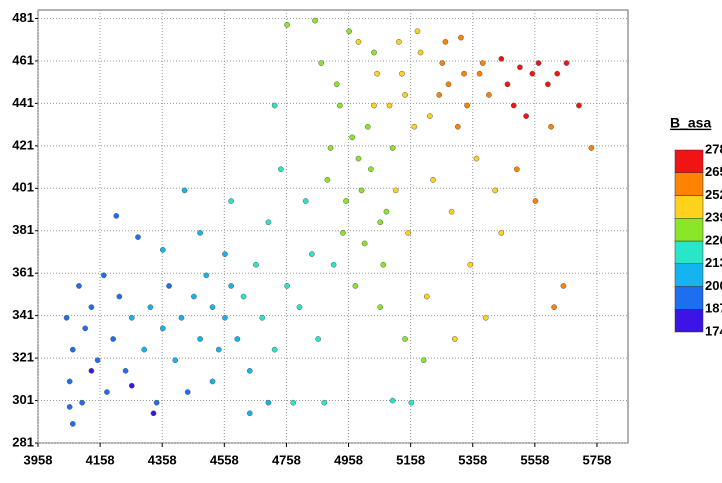  Describe the element at coordinates (713, 330) in the screenshot. I see `colorbar-label: 1740` at that location.